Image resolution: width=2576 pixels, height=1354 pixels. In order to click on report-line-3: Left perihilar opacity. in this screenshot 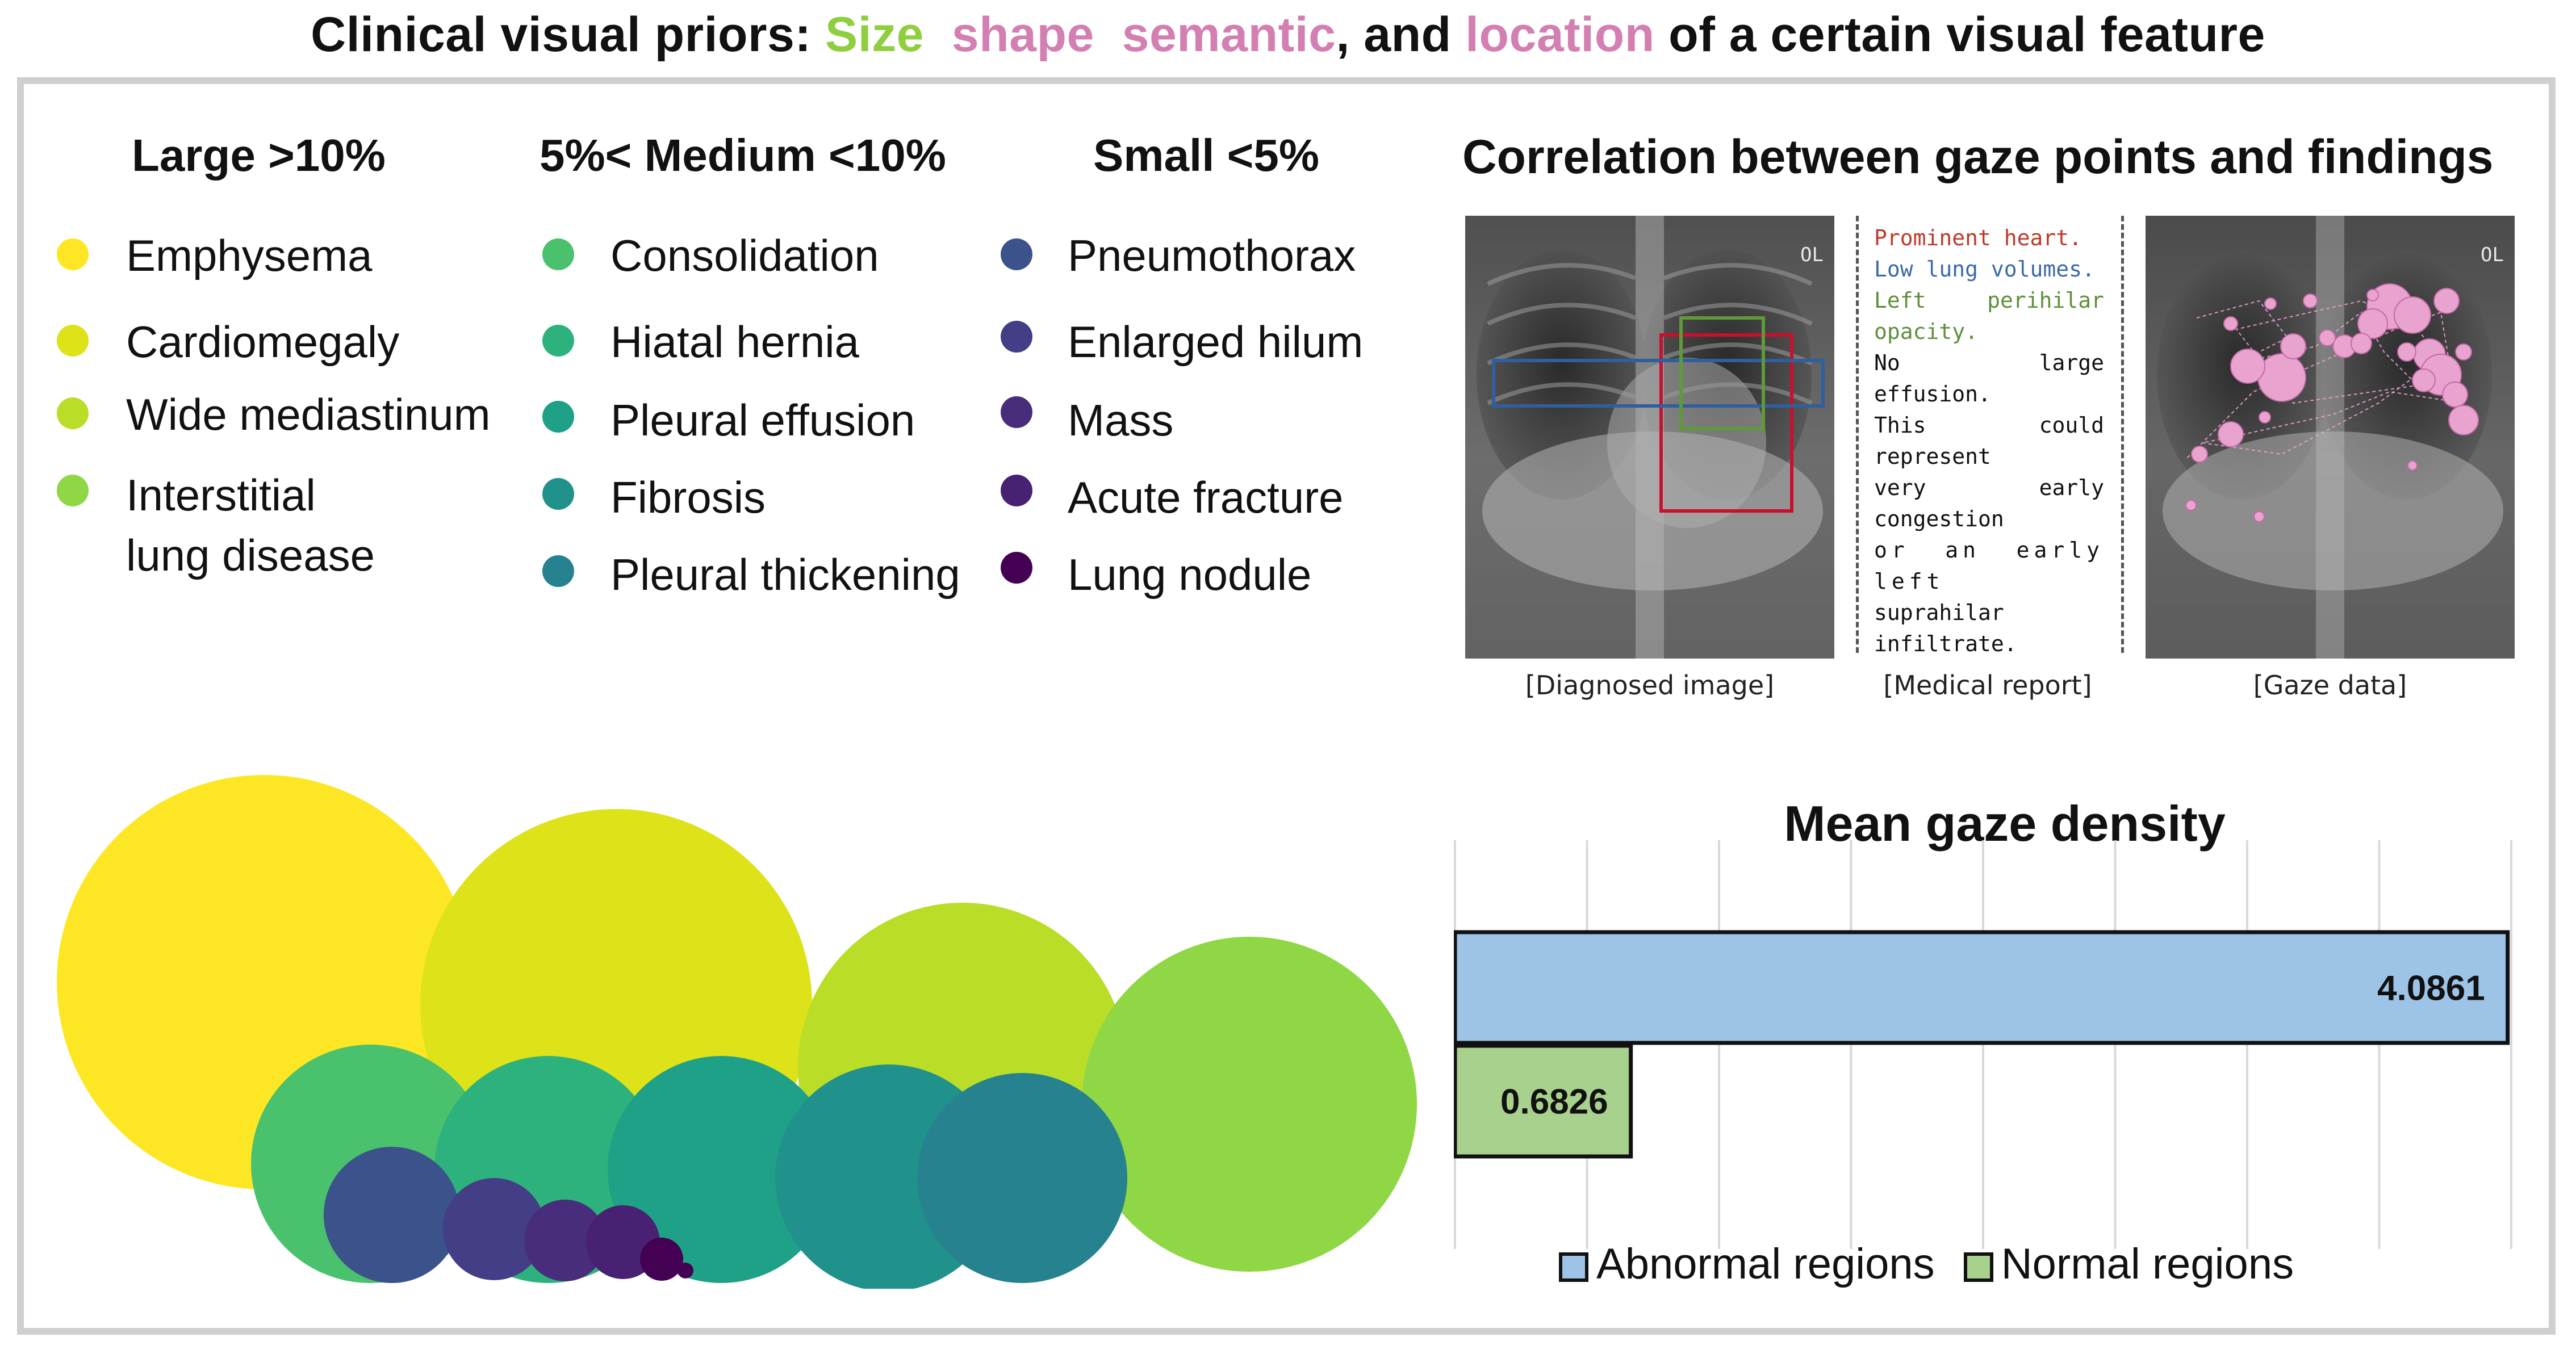, I will do `click(1989, 316)`.